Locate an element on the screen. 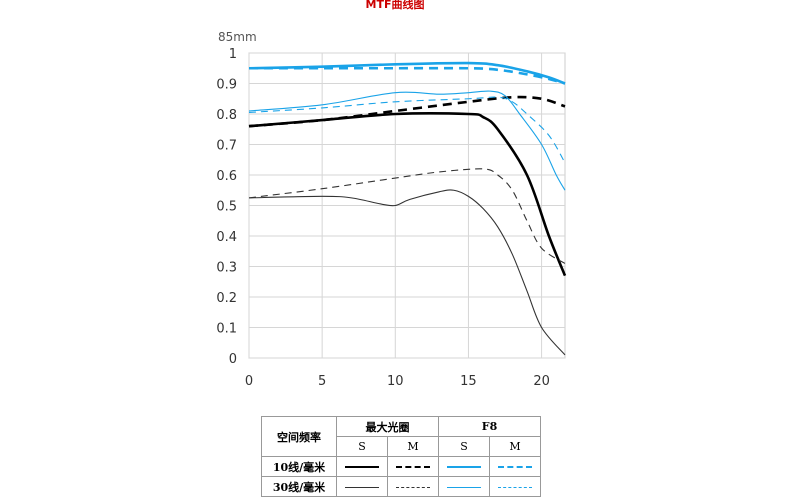 This screenshot has height=500, width=790. y-tick-label: 0.6 is located at coordinates (226, 176).